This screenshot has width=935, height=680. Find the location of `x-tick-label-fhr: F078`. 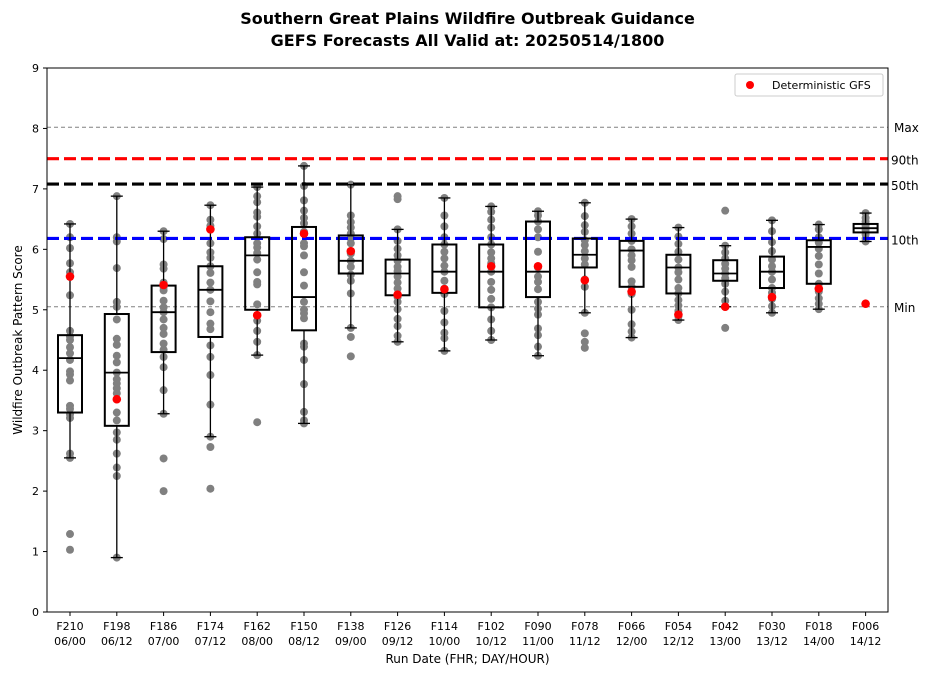

x-tick-label-fhr: F078 is located at coordinates (584, 626).